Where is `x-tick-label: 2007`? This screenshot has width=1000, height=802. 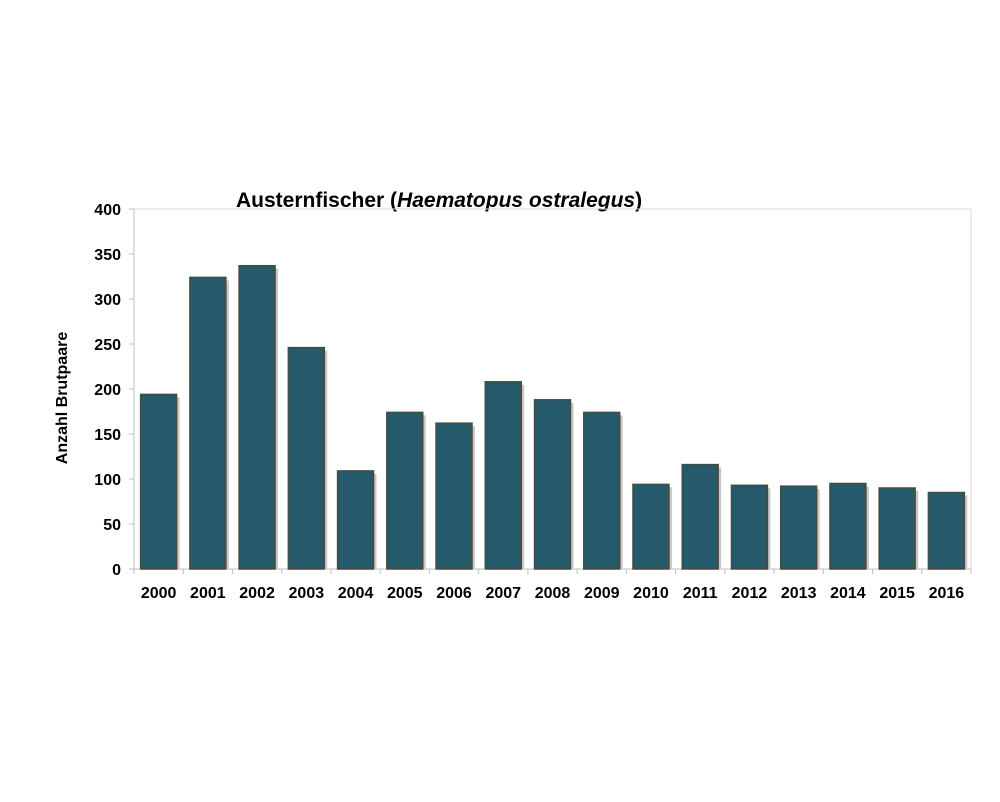 x-tick-label: 2007 is located at coordinates (503, 593).